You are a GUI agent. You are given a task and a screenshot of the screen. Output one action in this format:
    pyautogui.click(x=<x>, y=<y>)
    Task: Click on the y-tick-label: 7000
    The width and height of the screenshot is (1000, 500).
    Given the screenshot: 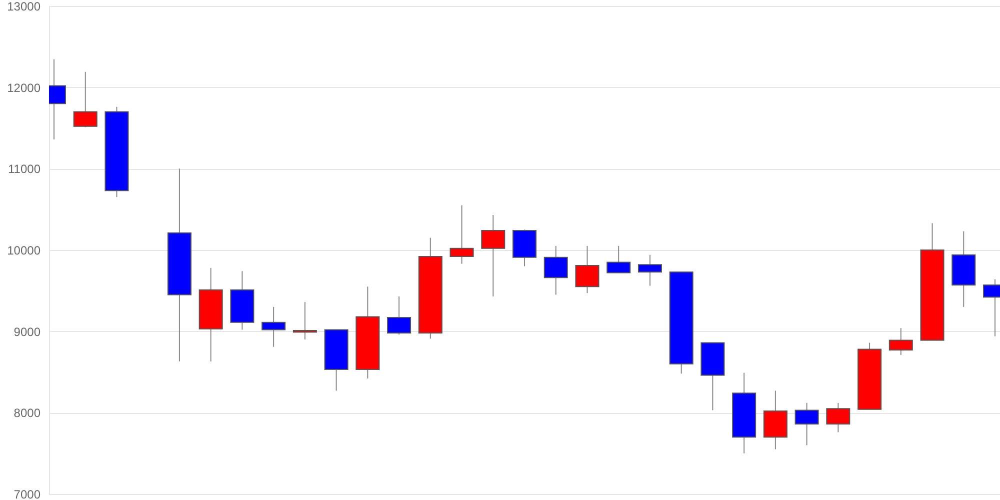 What is the action you would take?
    pyautogui.click(x=27, y=494)
    